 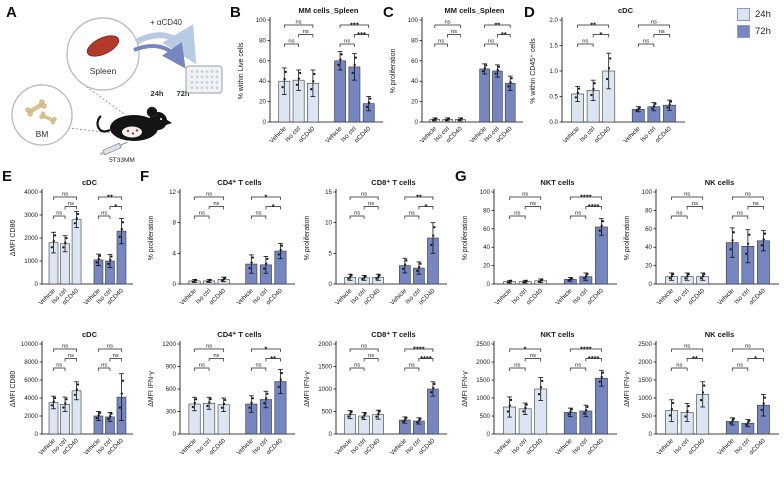 I want to click on svg-text: 1000, so click(x=325, y=389).